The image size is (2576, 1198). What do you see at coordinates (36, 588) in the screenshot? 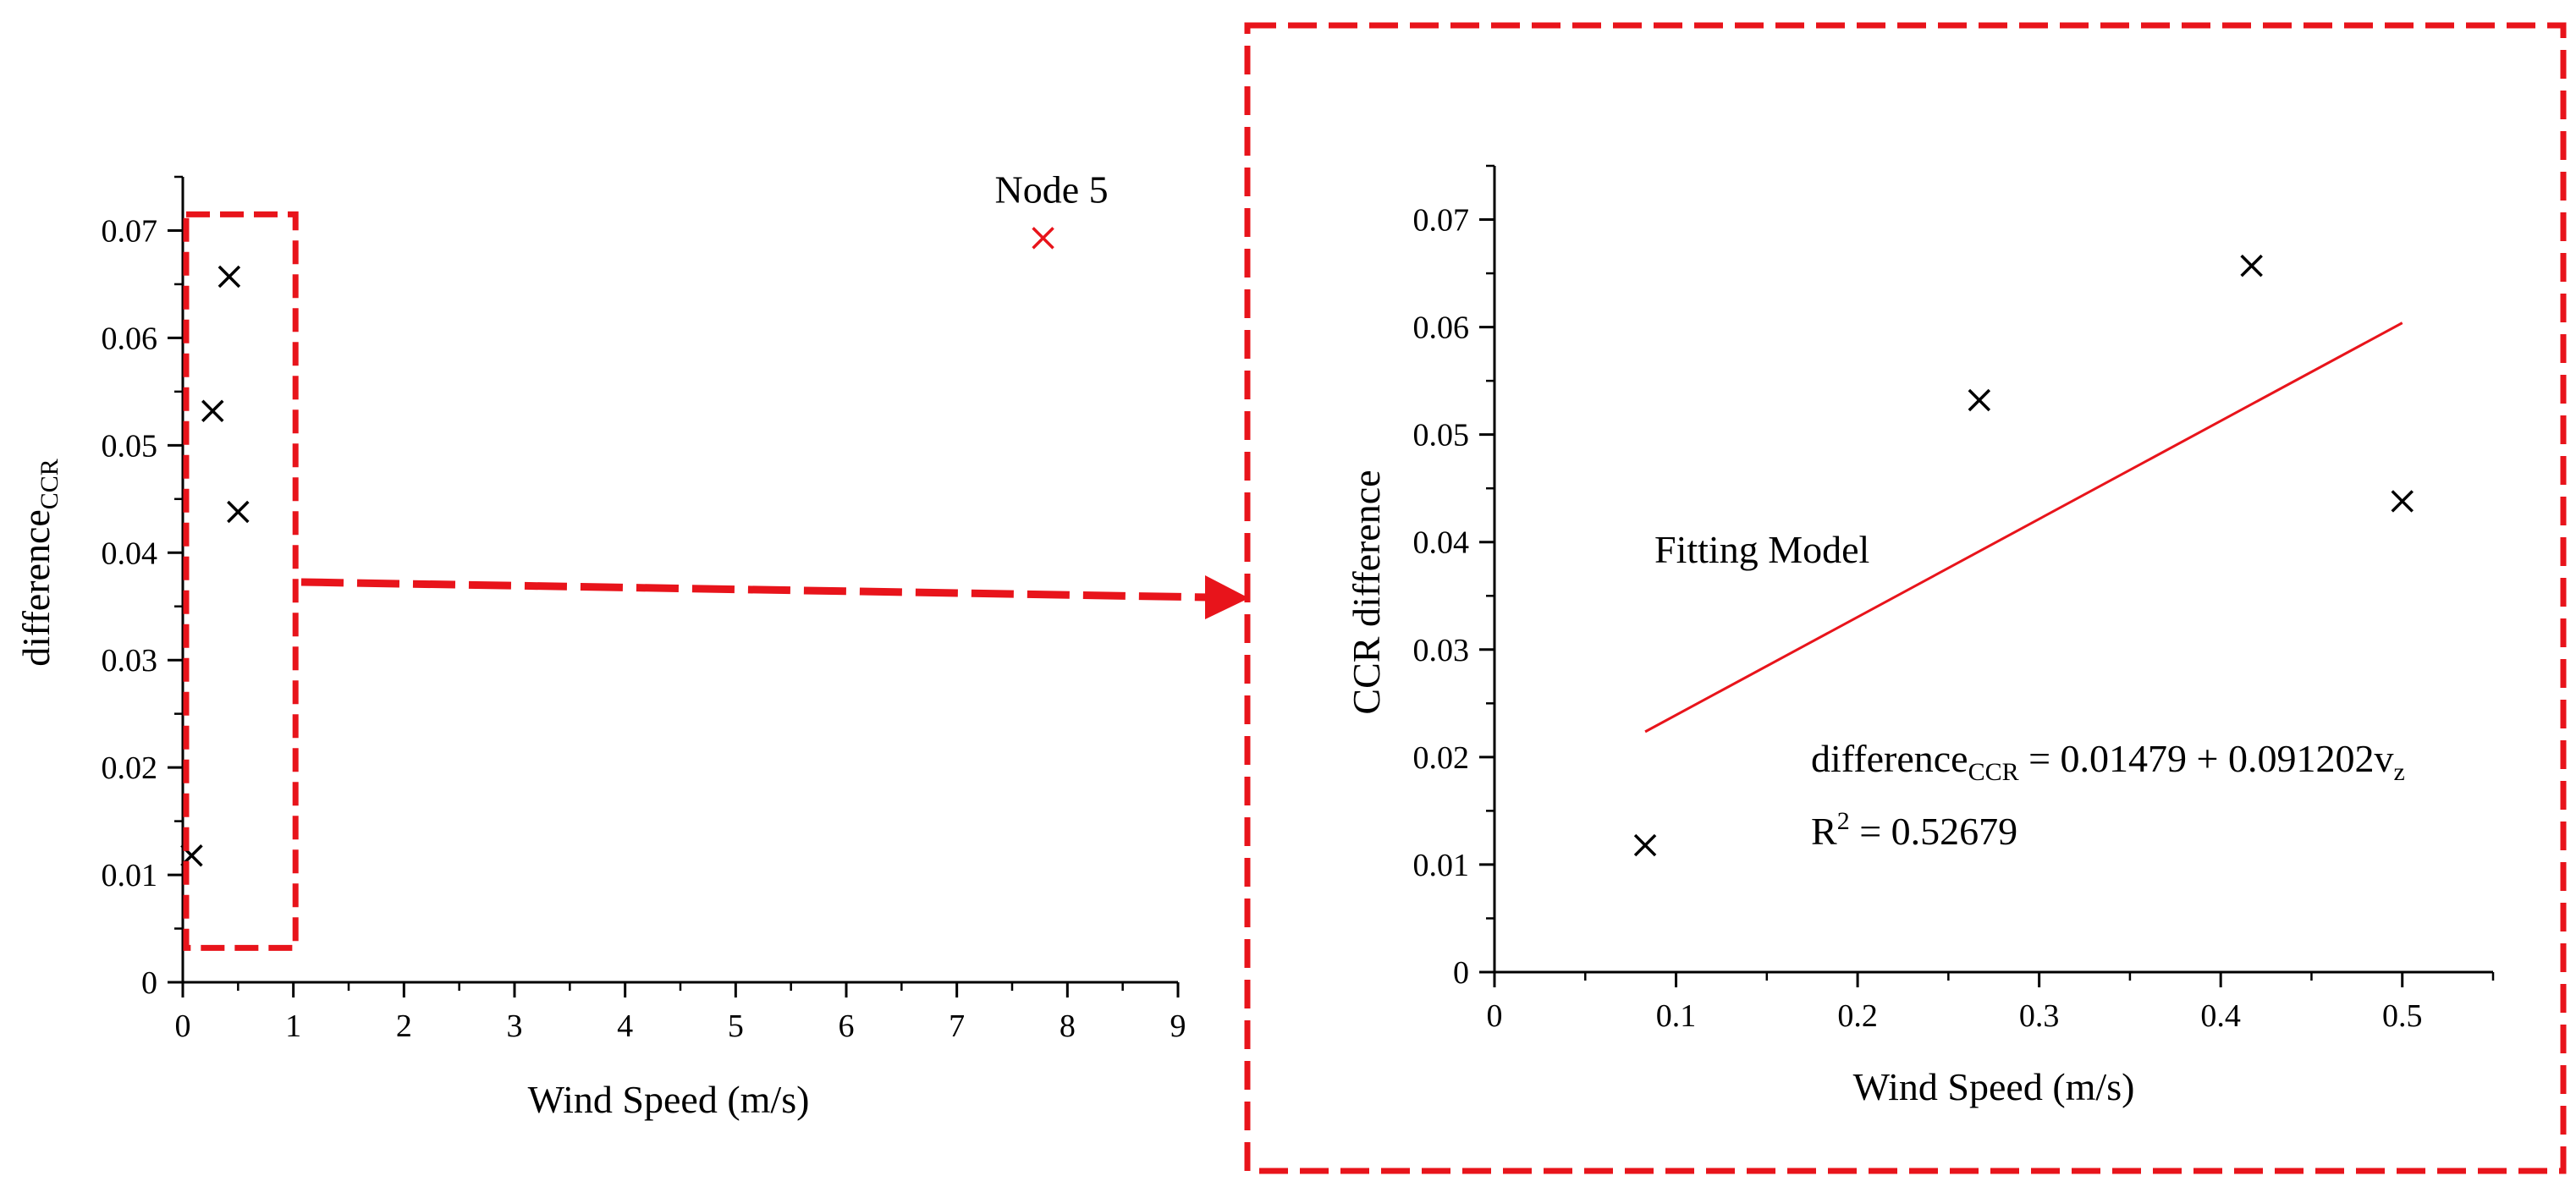
I see `overview-y-axis-title-main: difference` at bounding box center [36, 588].